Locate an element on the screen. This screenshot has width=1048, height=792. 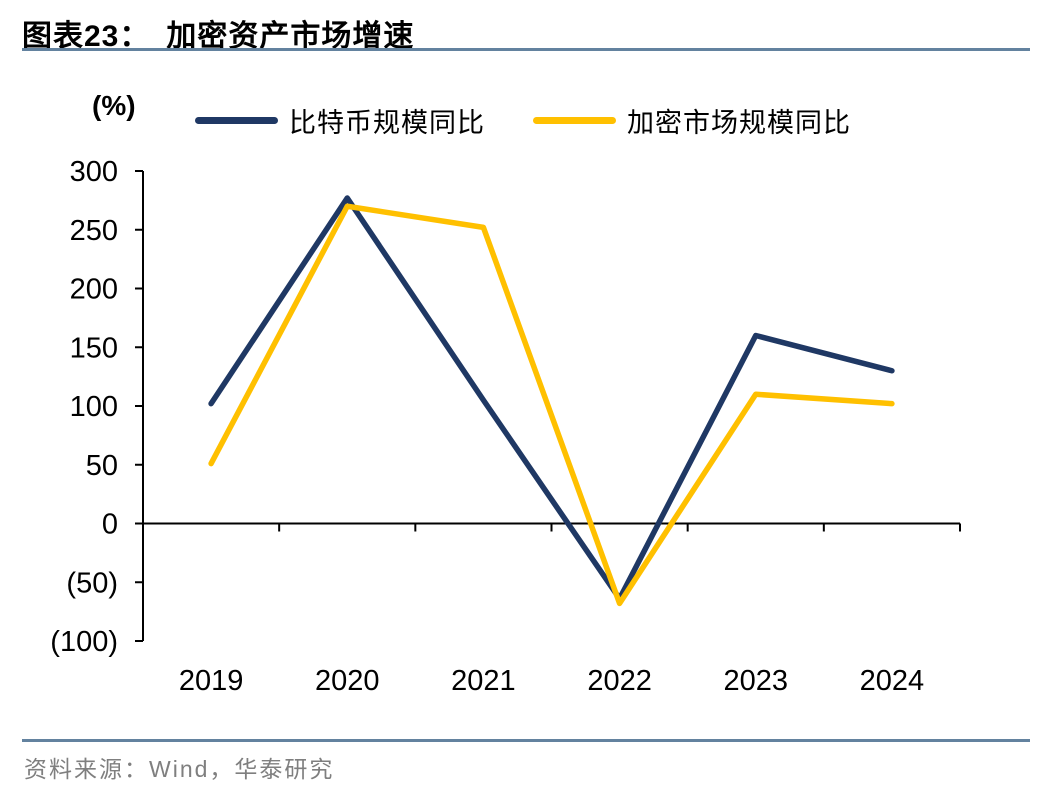
y-axis-tick-label: 50 is located at coordinates (102, 466).